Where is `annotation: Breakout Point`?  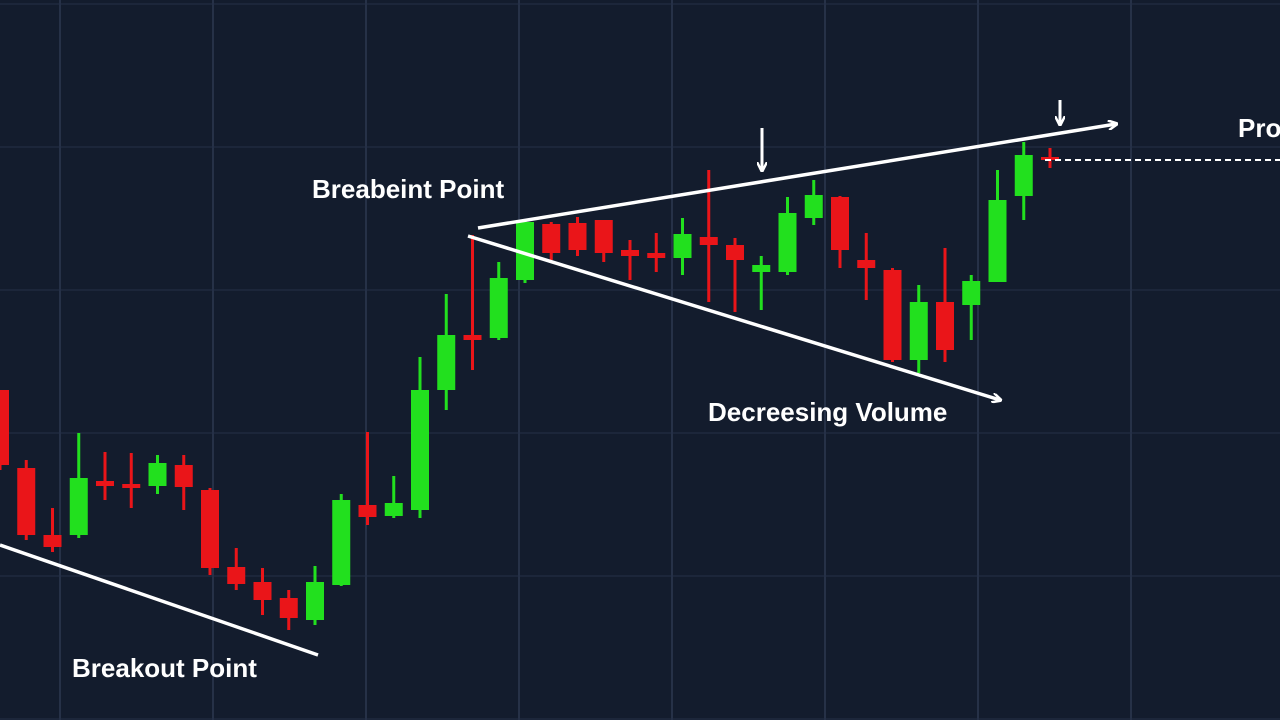
annotation: Breakout Point is located at coordinates (164, 668).